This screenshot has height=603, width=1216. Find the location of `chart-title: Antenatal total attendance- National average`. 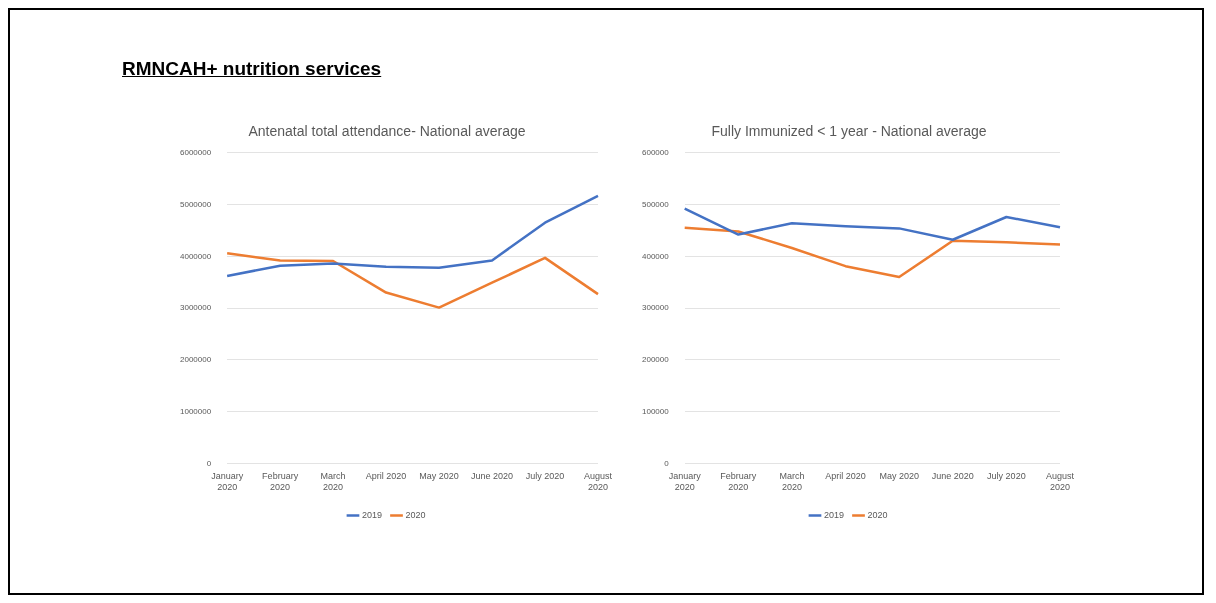

chart-title: Antenatal total attendance- National average is located at coordinates (387, 131).